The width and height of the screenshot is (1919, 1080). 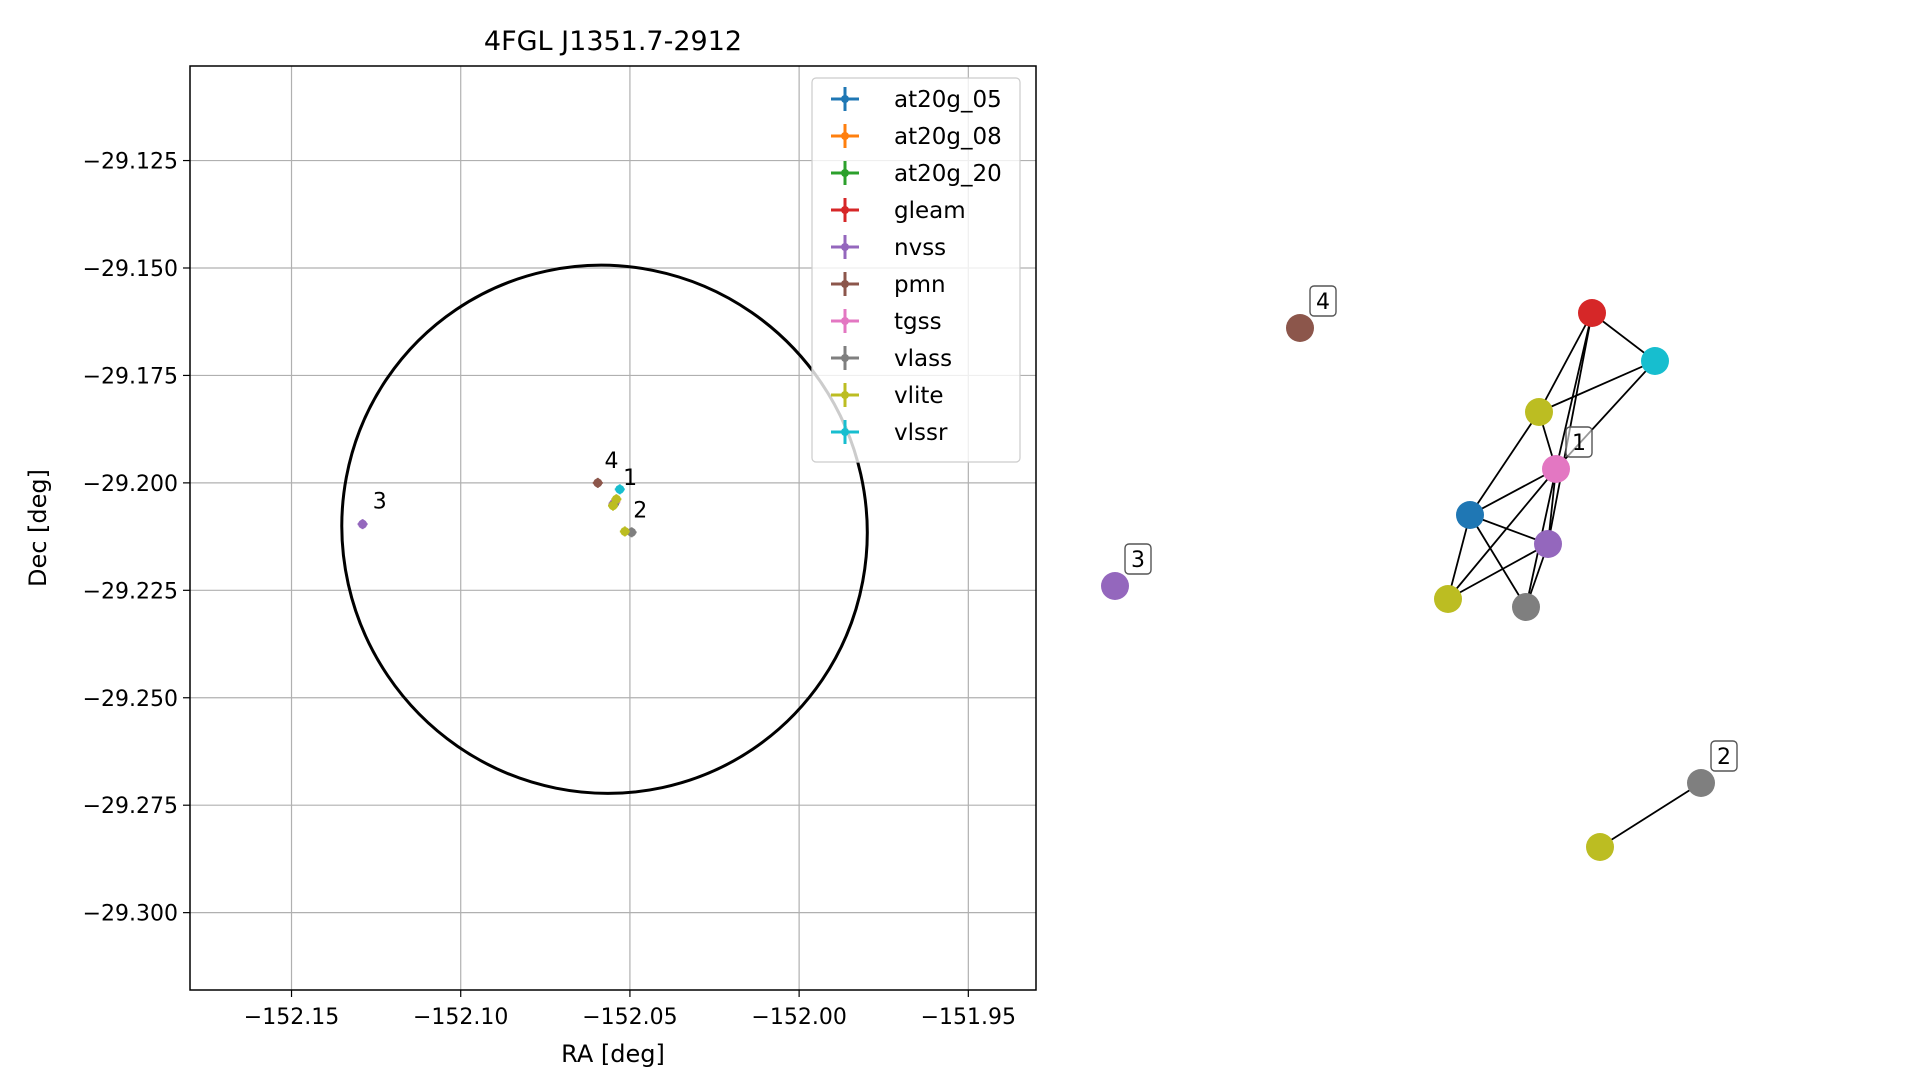 I want to click on annotation-label: 3, so click(x=380, y=502).